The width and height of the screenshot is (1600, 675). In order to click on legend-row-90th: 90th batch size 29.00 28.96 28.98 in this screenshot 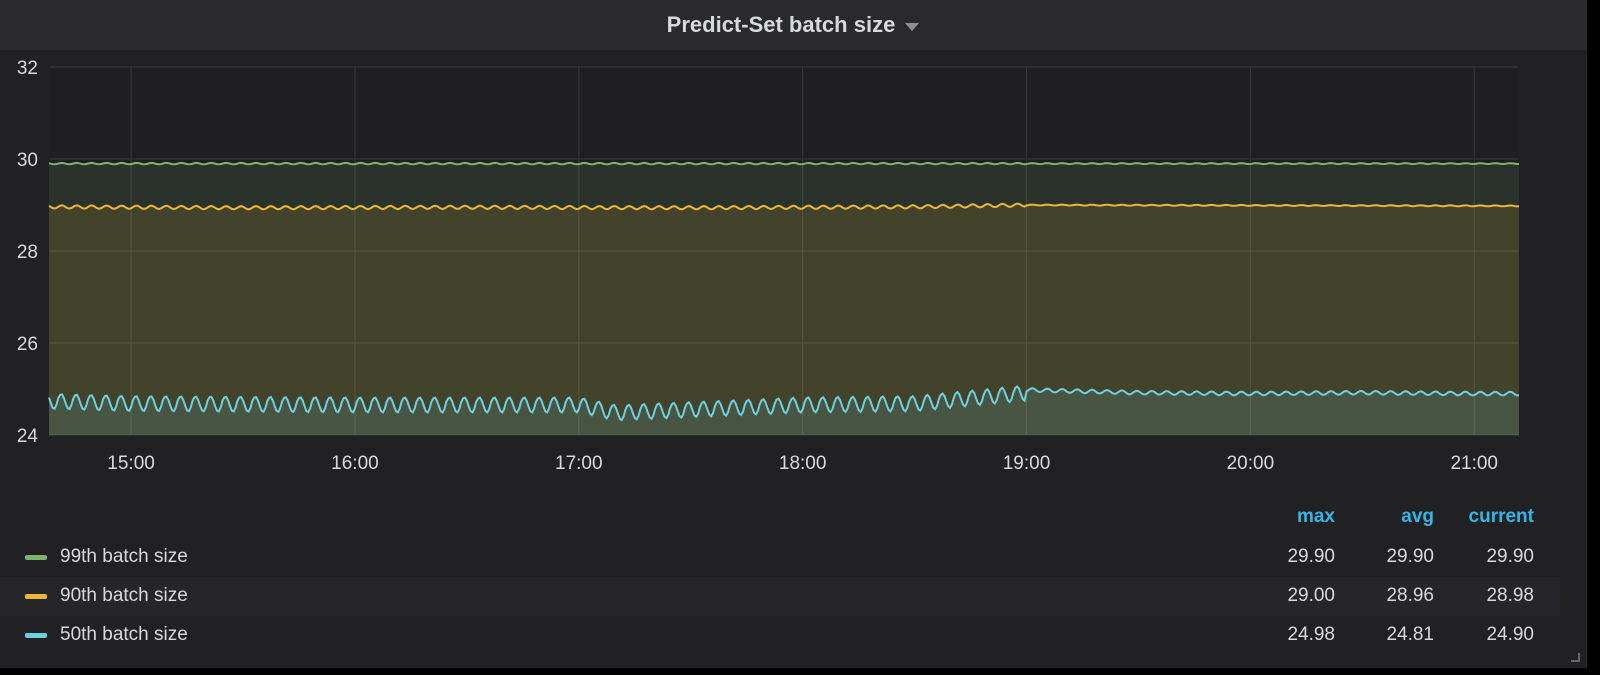, I will do `click(780, 596)`.